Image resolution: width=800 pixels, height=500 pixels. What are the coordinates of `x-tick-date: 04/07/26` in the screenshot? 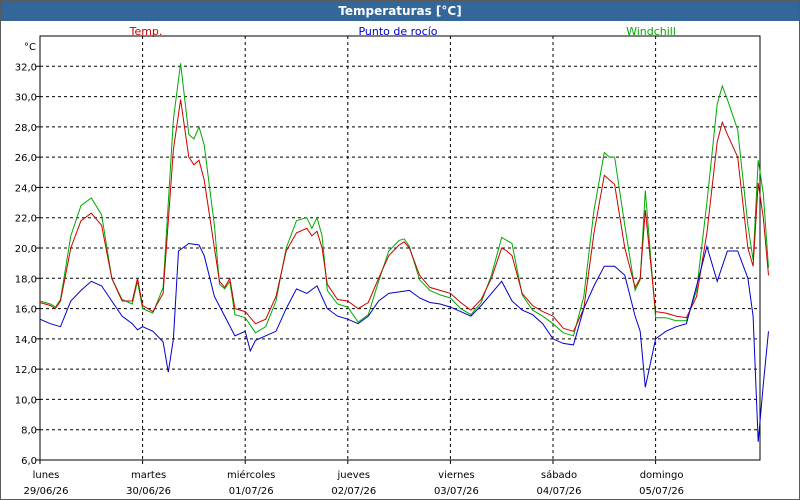 It's located at (559, 491).